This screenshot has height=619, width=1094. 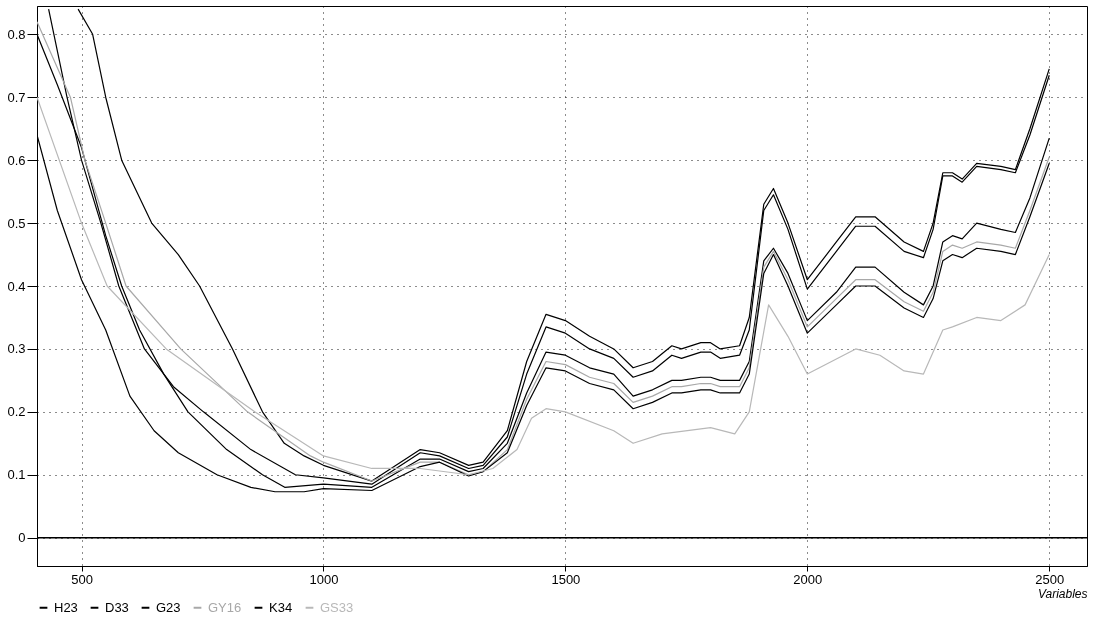 I want to click on y-tick-label: 0.2, so click(x=16, y=412).